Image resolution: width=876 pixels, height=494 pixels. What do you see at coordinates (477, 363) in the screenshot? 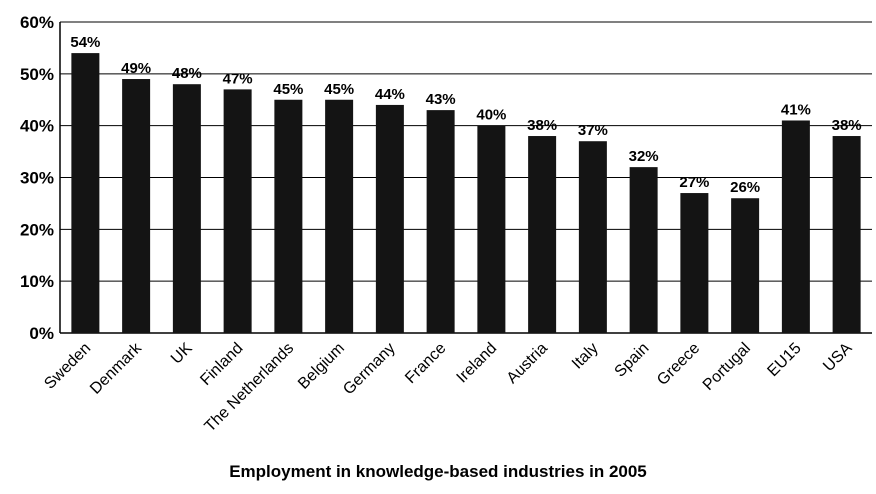
I see `category-label: Ireland` at bounding box center [477, 363].